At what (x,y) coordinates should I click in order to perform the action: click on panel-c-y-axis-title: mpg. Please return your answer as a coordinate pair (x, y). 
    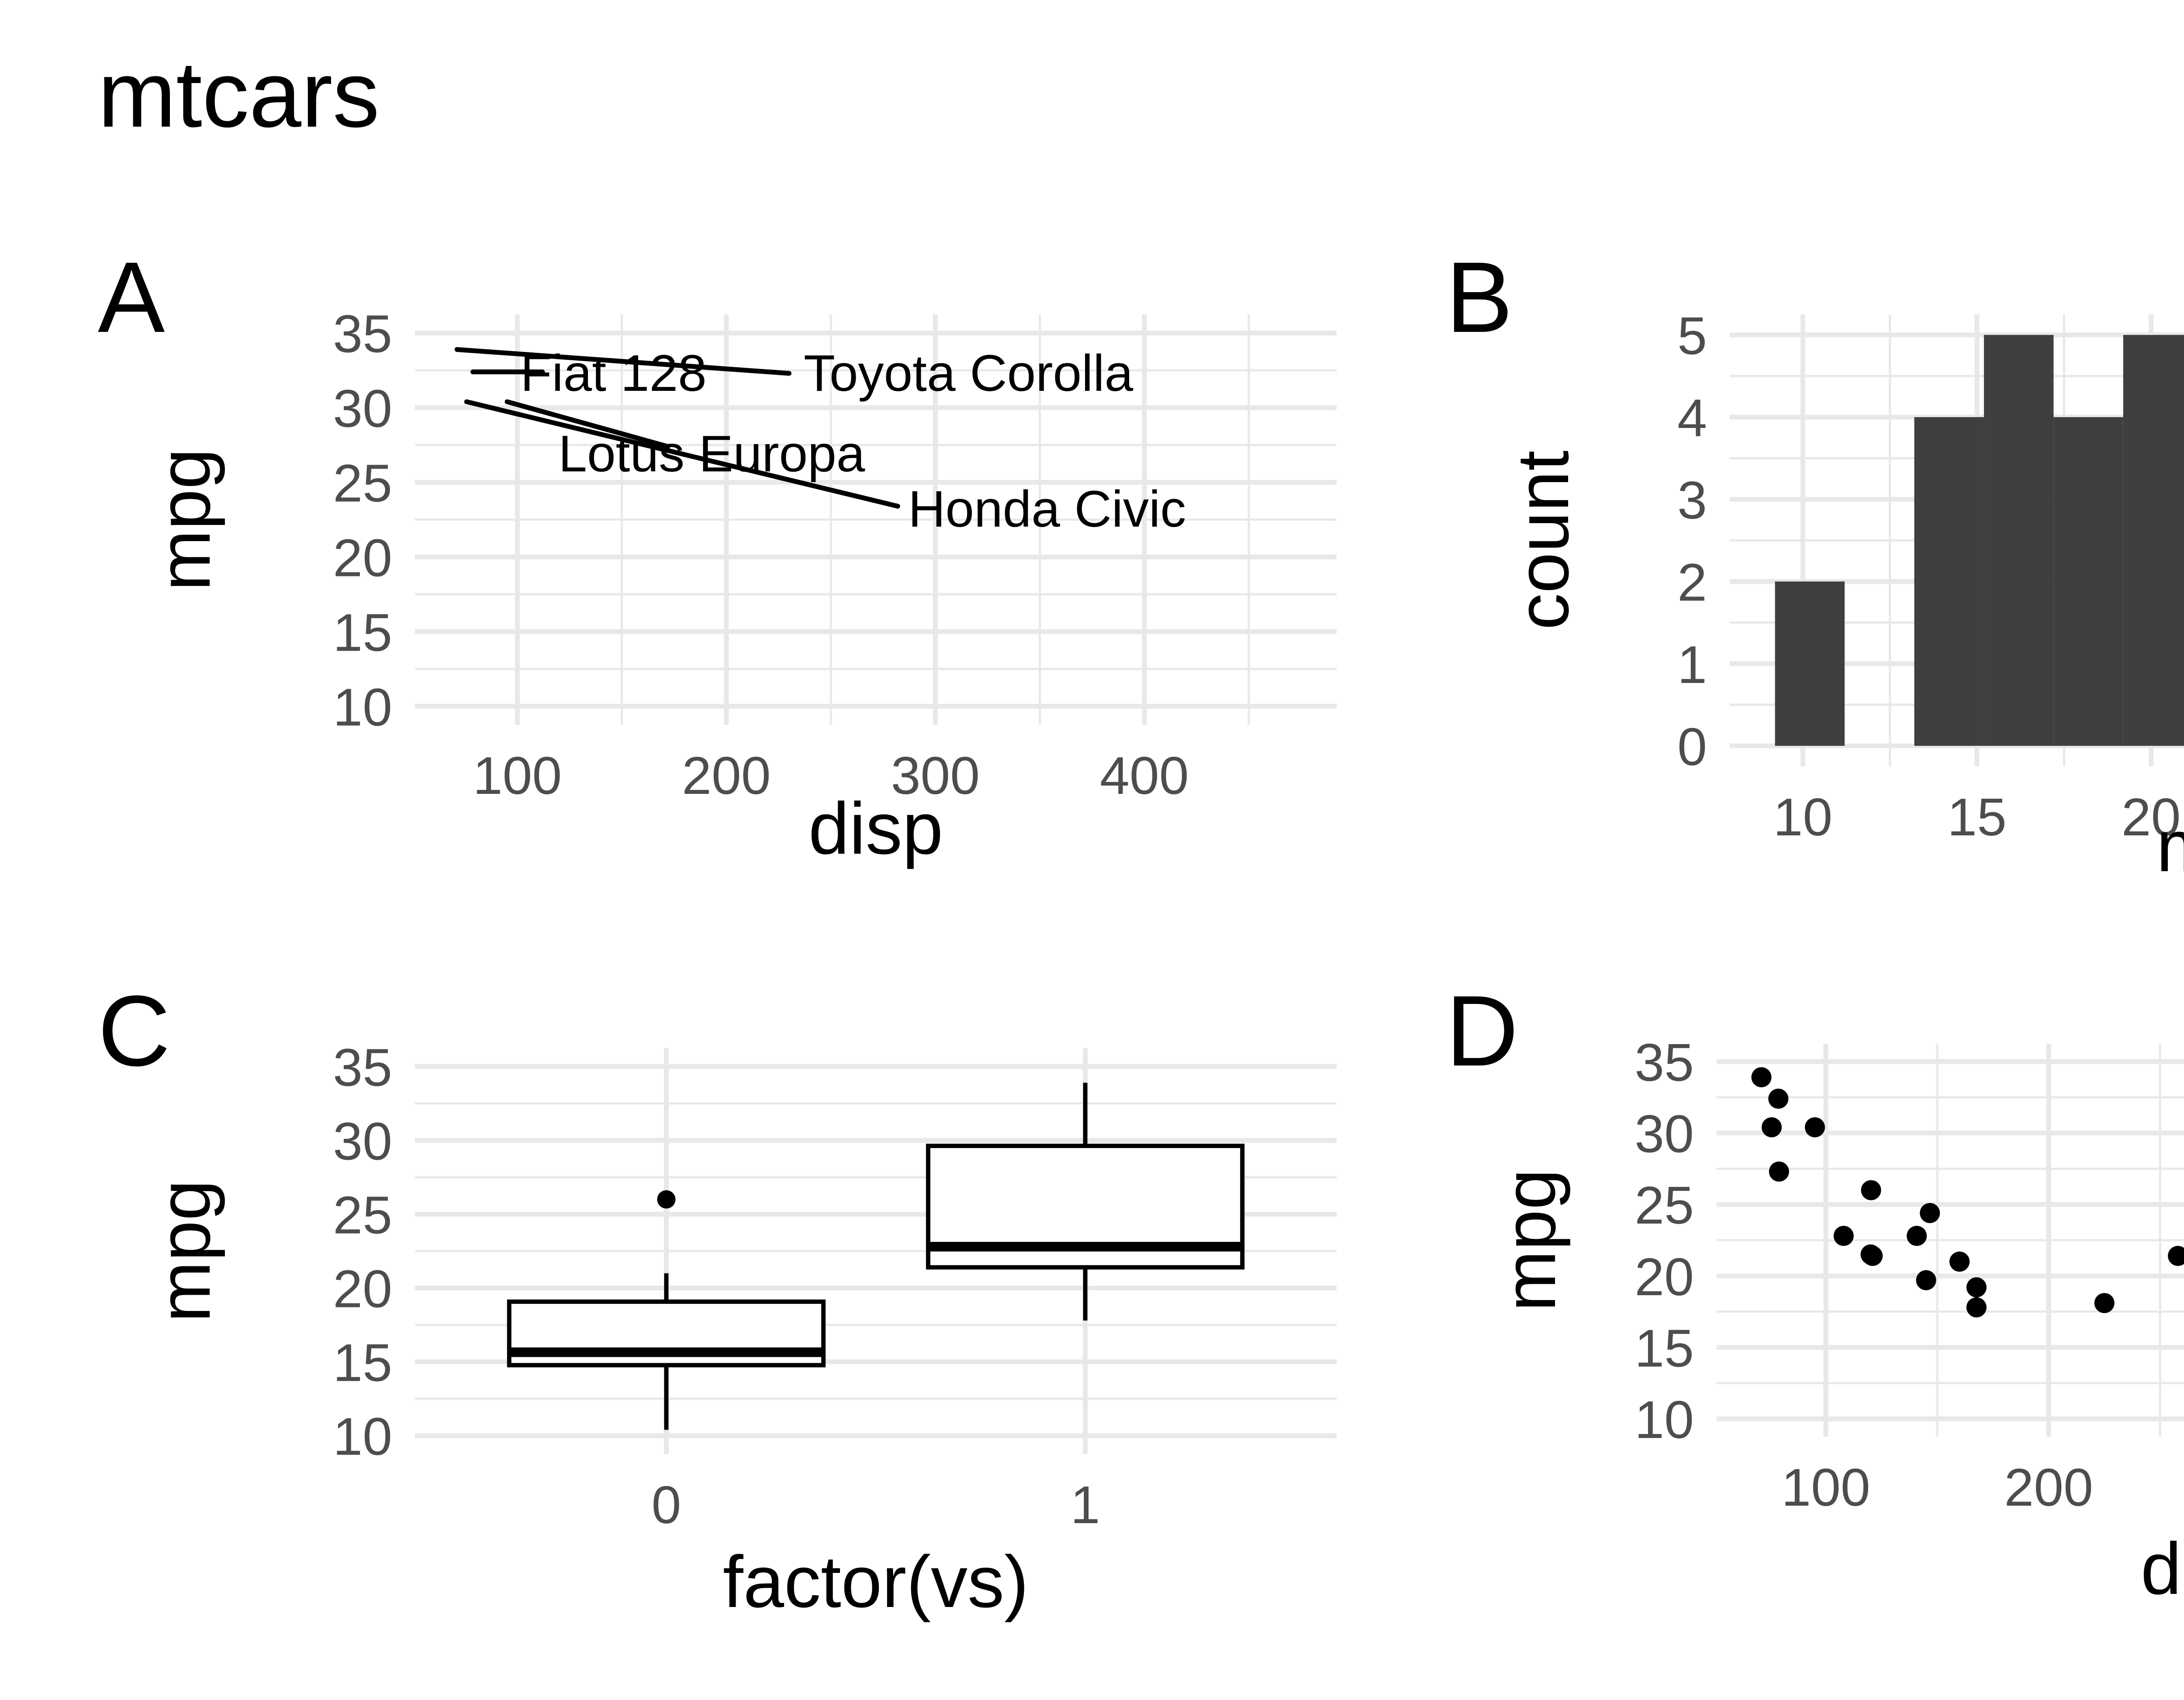
    Looking at the image, I should click on (184, 1251).